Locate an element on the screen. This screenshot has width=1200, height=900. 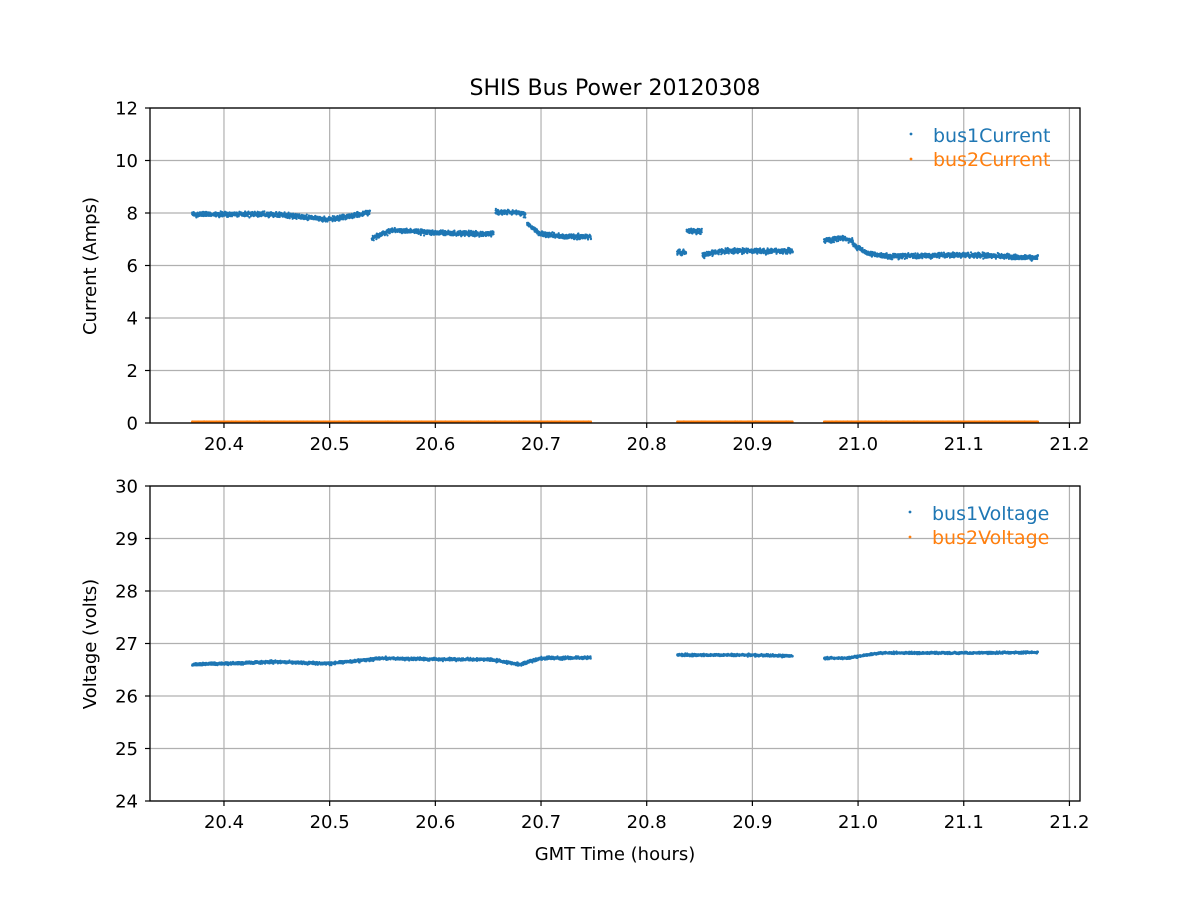
chart-title: SHIS Bus Power 20120308 is located at coordinates (615, 88).